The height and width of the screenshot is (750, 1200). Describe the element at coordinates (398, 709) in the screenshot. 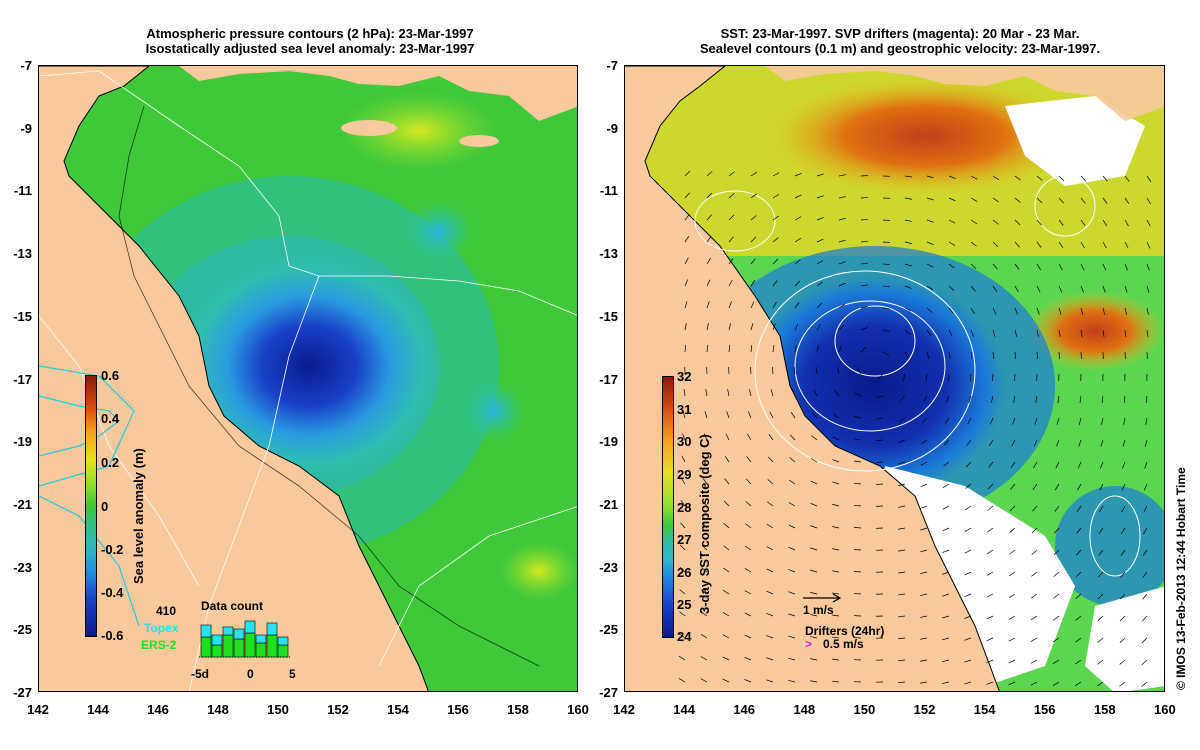

I see `left-x-tick: 154` at that location.